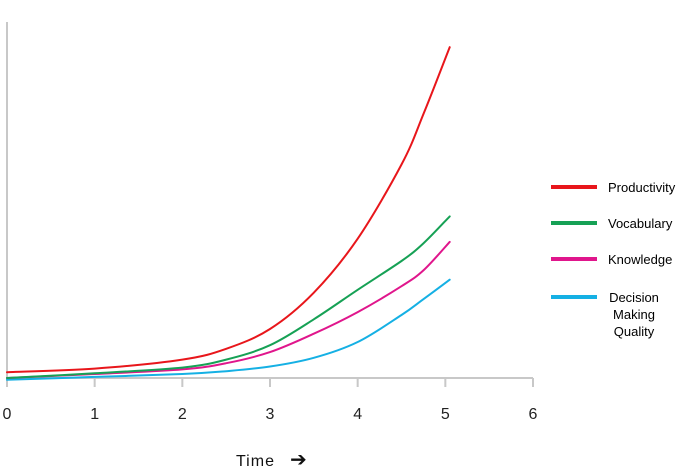 The image size is (687, 476). What do you see at coordinates (357, 414) in the screenshot?
I see `x-tick-label: 4` at bounding box center [357, 414].